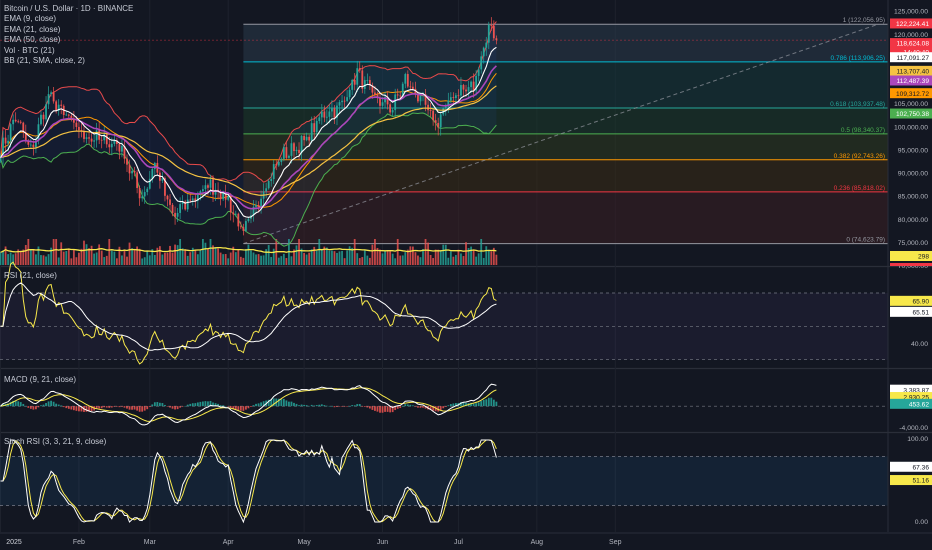 The width and height of the screenshot is (932, 550). I want to click on indicator-ema50: EMA (50, close), so click(32, 40).